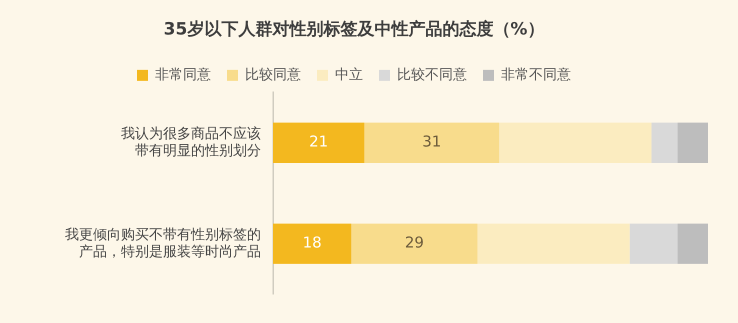 The width and height of the screenshot is (738, 323). I want to click on data-label: 29, so click(414, 243).